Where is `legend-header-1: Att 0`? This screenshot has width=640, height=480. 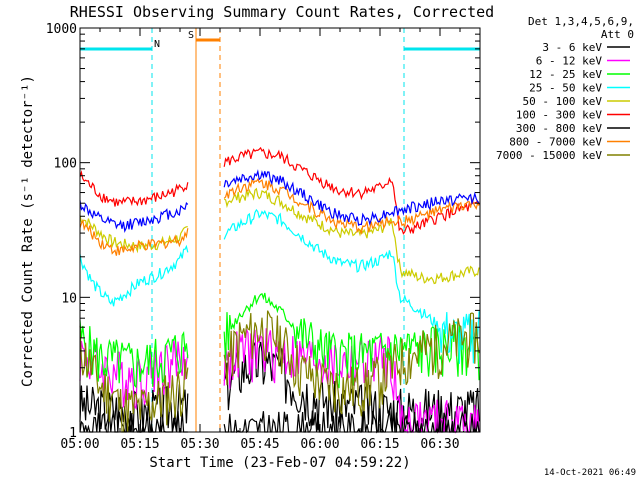
legend-header-1: Att 0 is located at coordinates (617, 34).